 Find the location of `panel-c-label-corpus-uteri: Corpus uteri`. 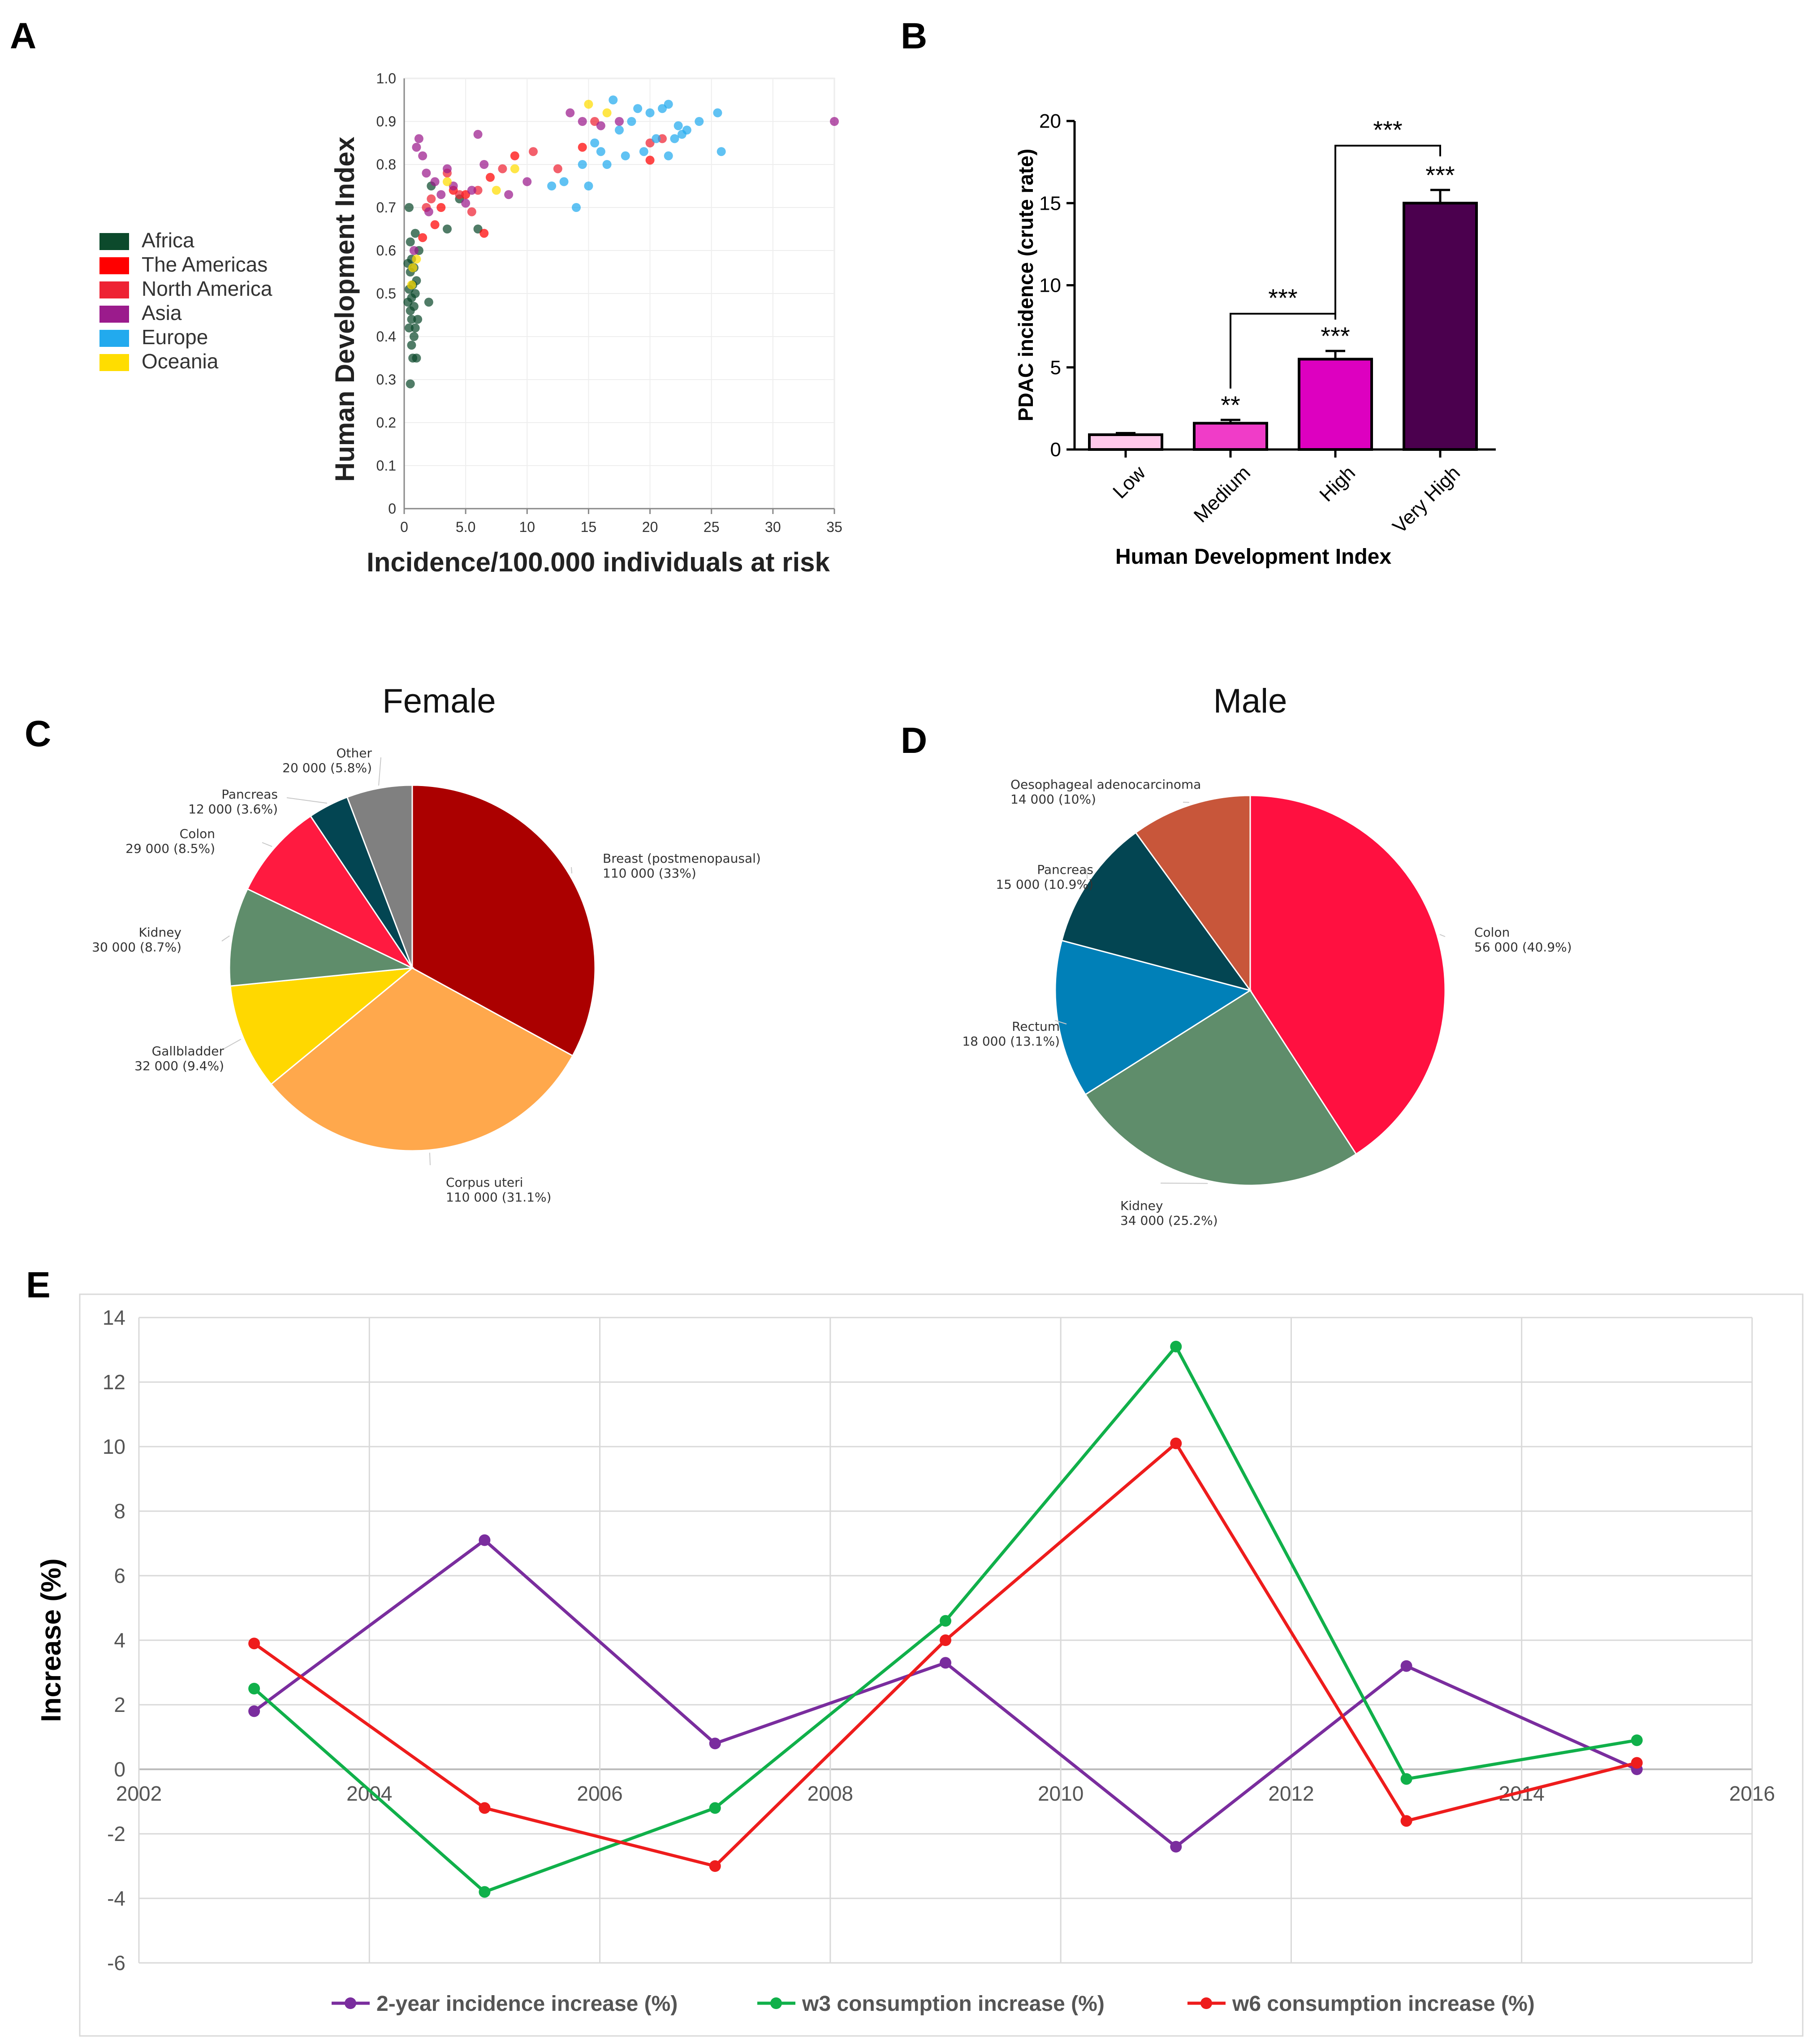

panel-c-label-corpus-uteri: Corpus uteri is located at coordinates (485, 1182).